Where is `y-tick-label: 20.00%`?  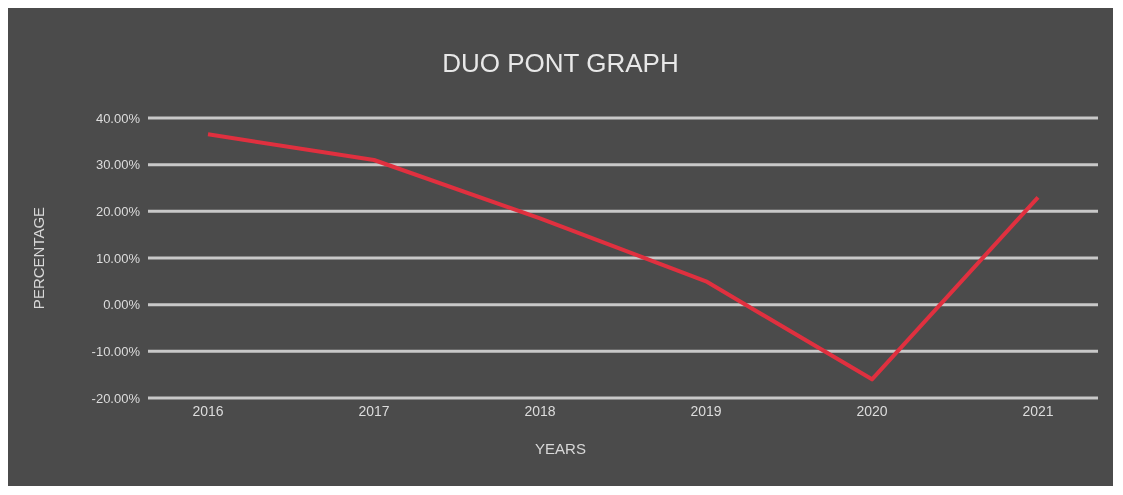
y-tick-label: 20.00% is located at coordinates (118, 211).